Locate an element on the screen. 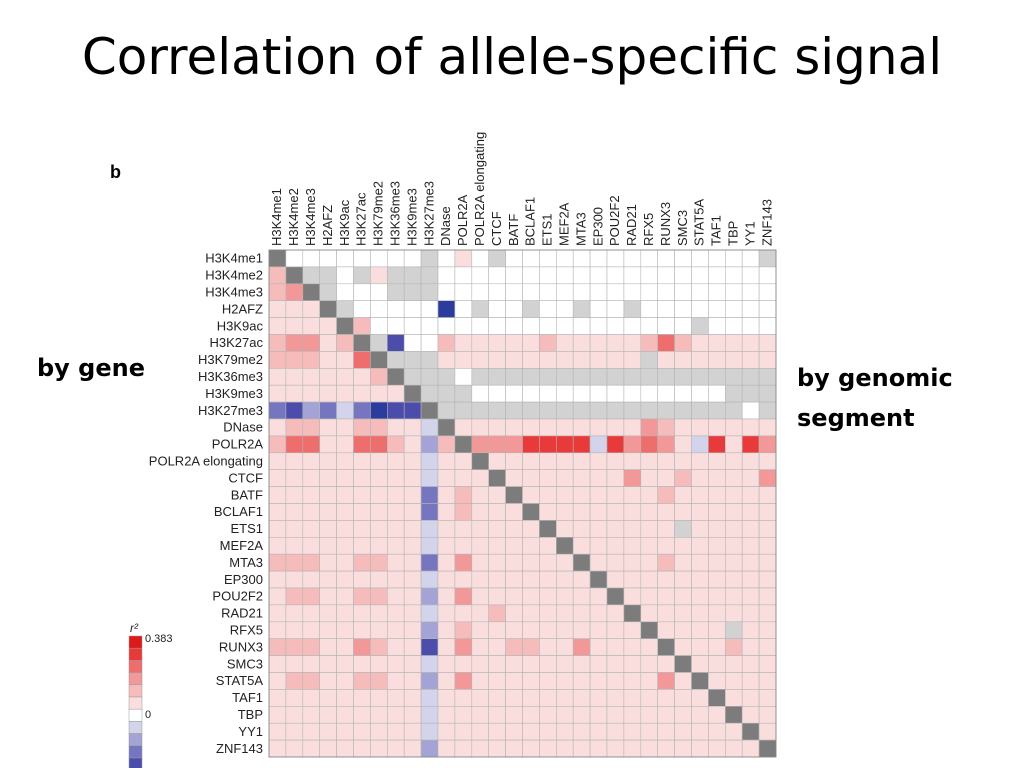 This screenshot has width=1024, height=768. row-label: H3K9me3 is located at coordinates (234, 393).